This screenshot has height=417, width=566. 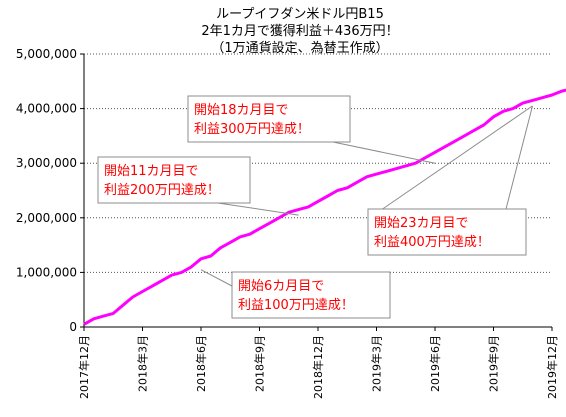 What do you see at coordinates (46, 54) in the screenshot?
I see `y-tick-label: 5,000,000` at bounding box center [46, 54].